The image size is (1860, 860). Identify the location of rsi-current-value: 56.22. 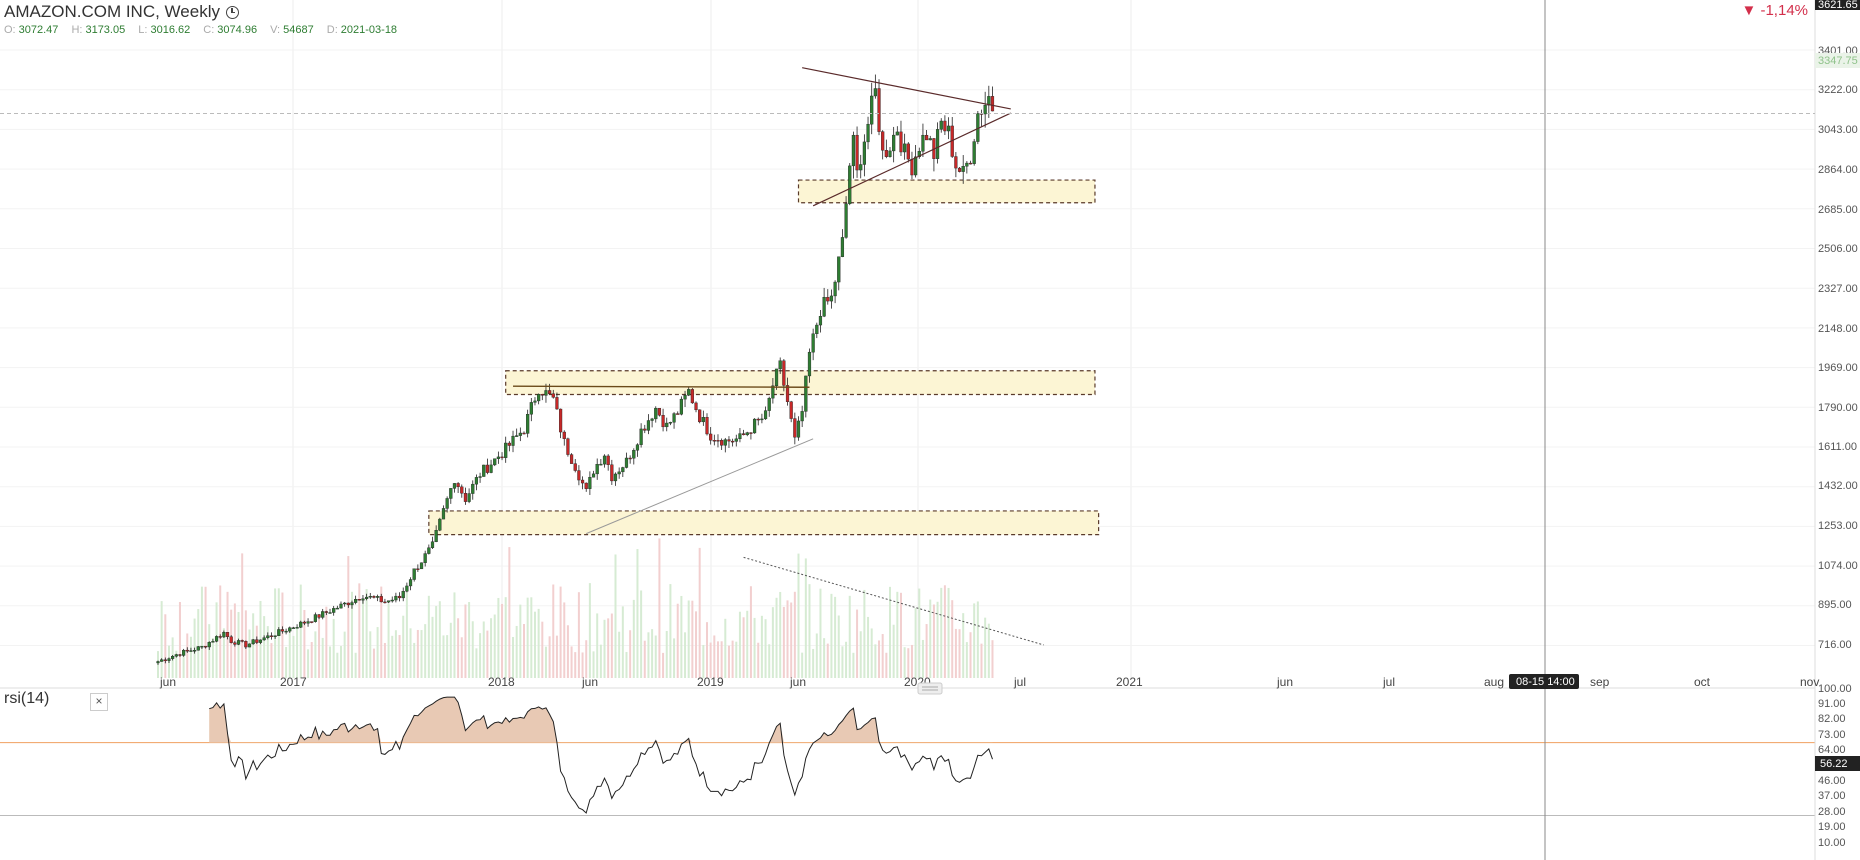
(1834, 764).